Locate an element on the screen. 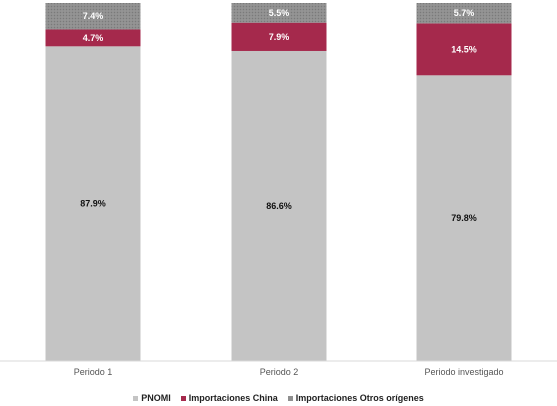 Image resolution: width=557 pixels, height=406 pixels. legend-swatch-importaciones-otros is located at coordinates (290, 398).